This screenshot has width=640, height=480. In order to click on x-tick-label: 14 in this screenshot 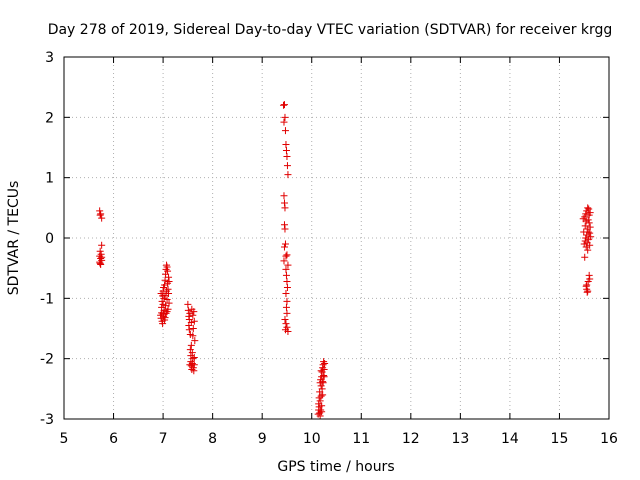, I will do `click(510, 439)`.